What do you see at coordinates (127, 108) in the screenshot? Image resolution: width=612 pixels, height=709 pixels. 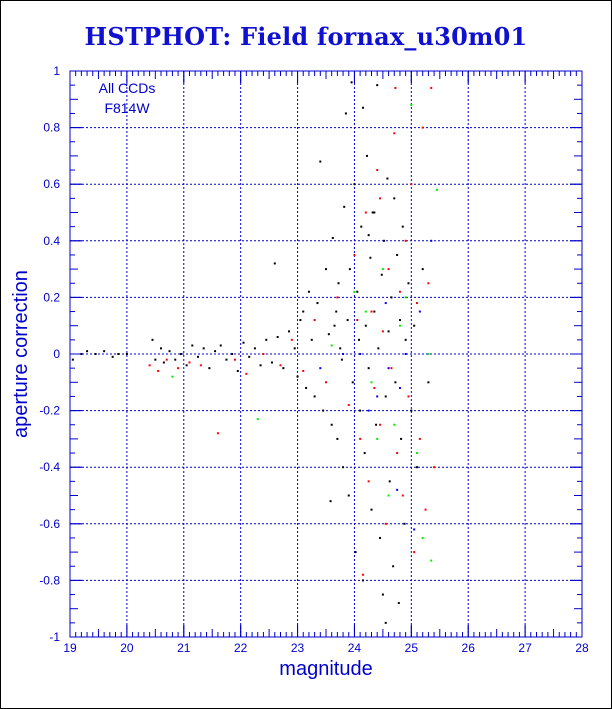 I see `annotation-filter: F814W` at bounding box center [127, 108].